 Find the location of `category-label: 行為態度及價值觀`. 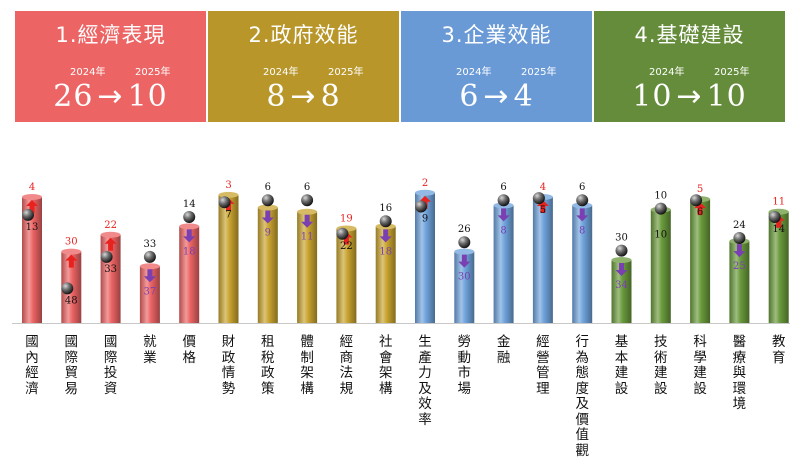

category-label: 行為態度及價值觀 is located at coordinates (582, 396).